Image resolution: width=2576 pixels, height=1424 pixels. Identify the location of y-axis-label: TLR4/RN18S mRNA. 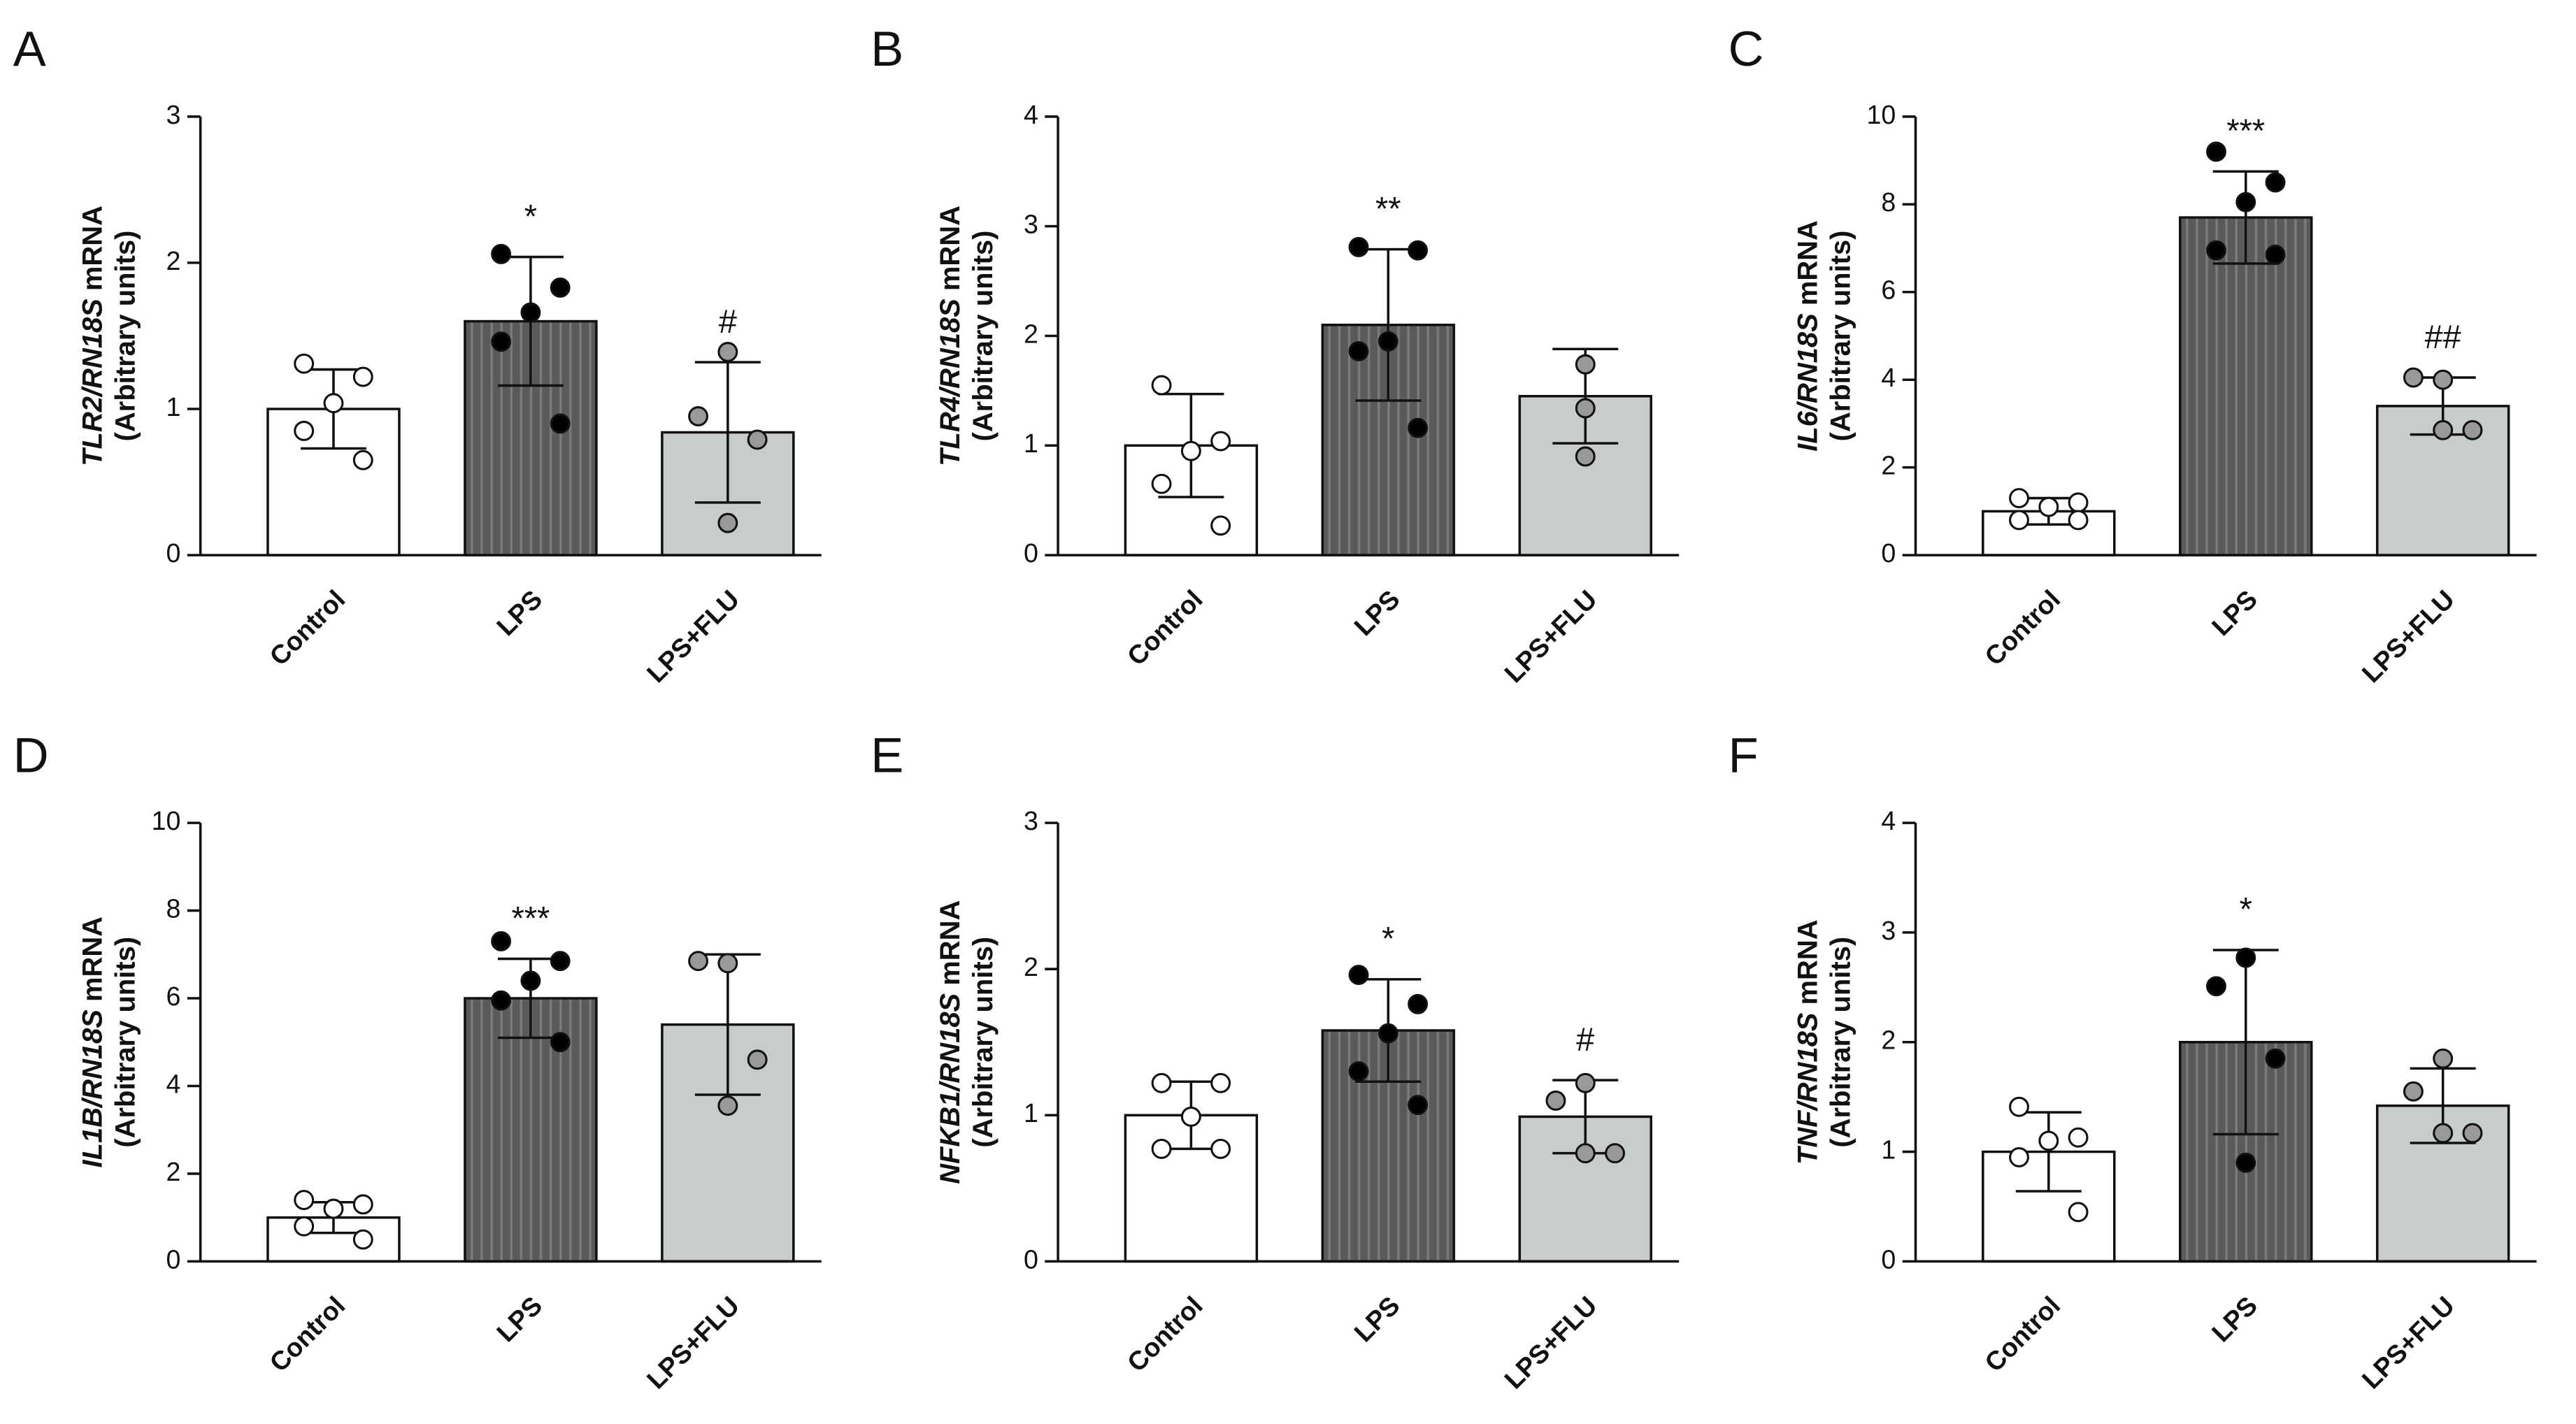
(950, 336).